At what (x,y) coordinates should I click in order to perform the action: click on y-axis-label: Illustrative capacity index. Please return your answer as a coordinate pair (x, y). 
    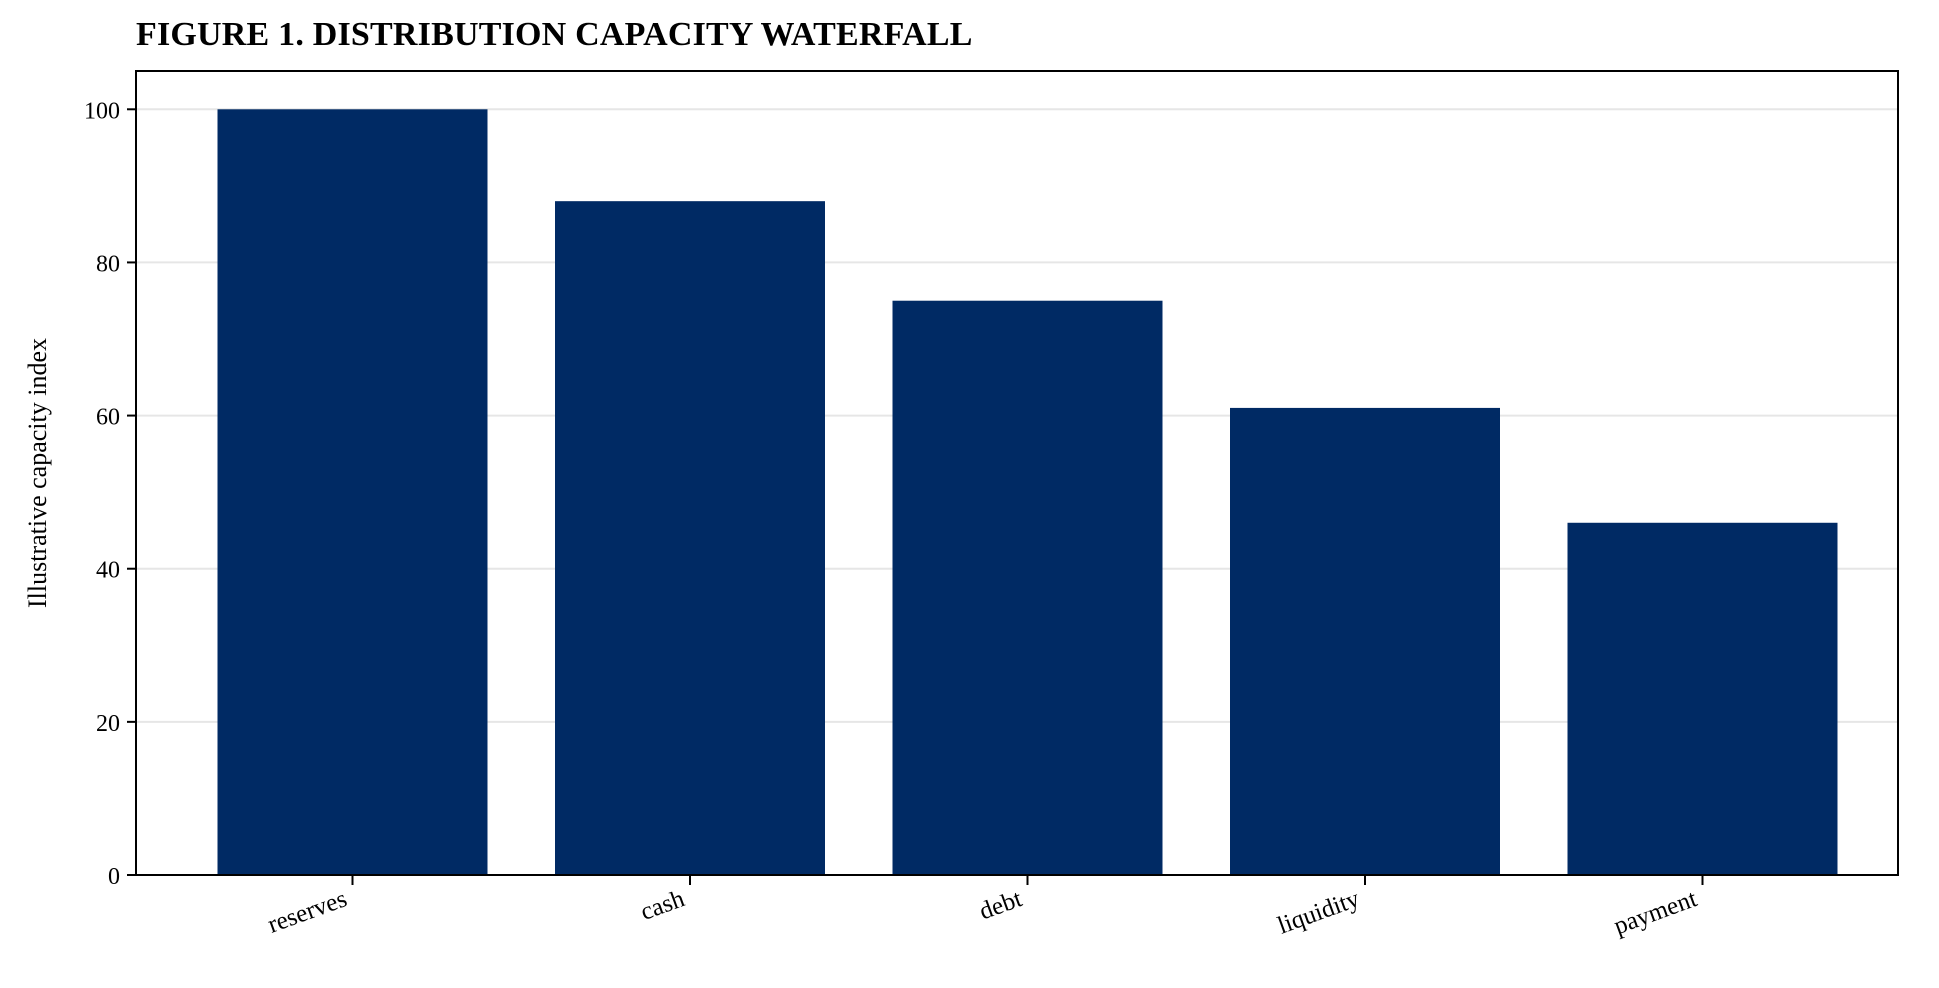
    Looking at the image, I should click on (37, 473).